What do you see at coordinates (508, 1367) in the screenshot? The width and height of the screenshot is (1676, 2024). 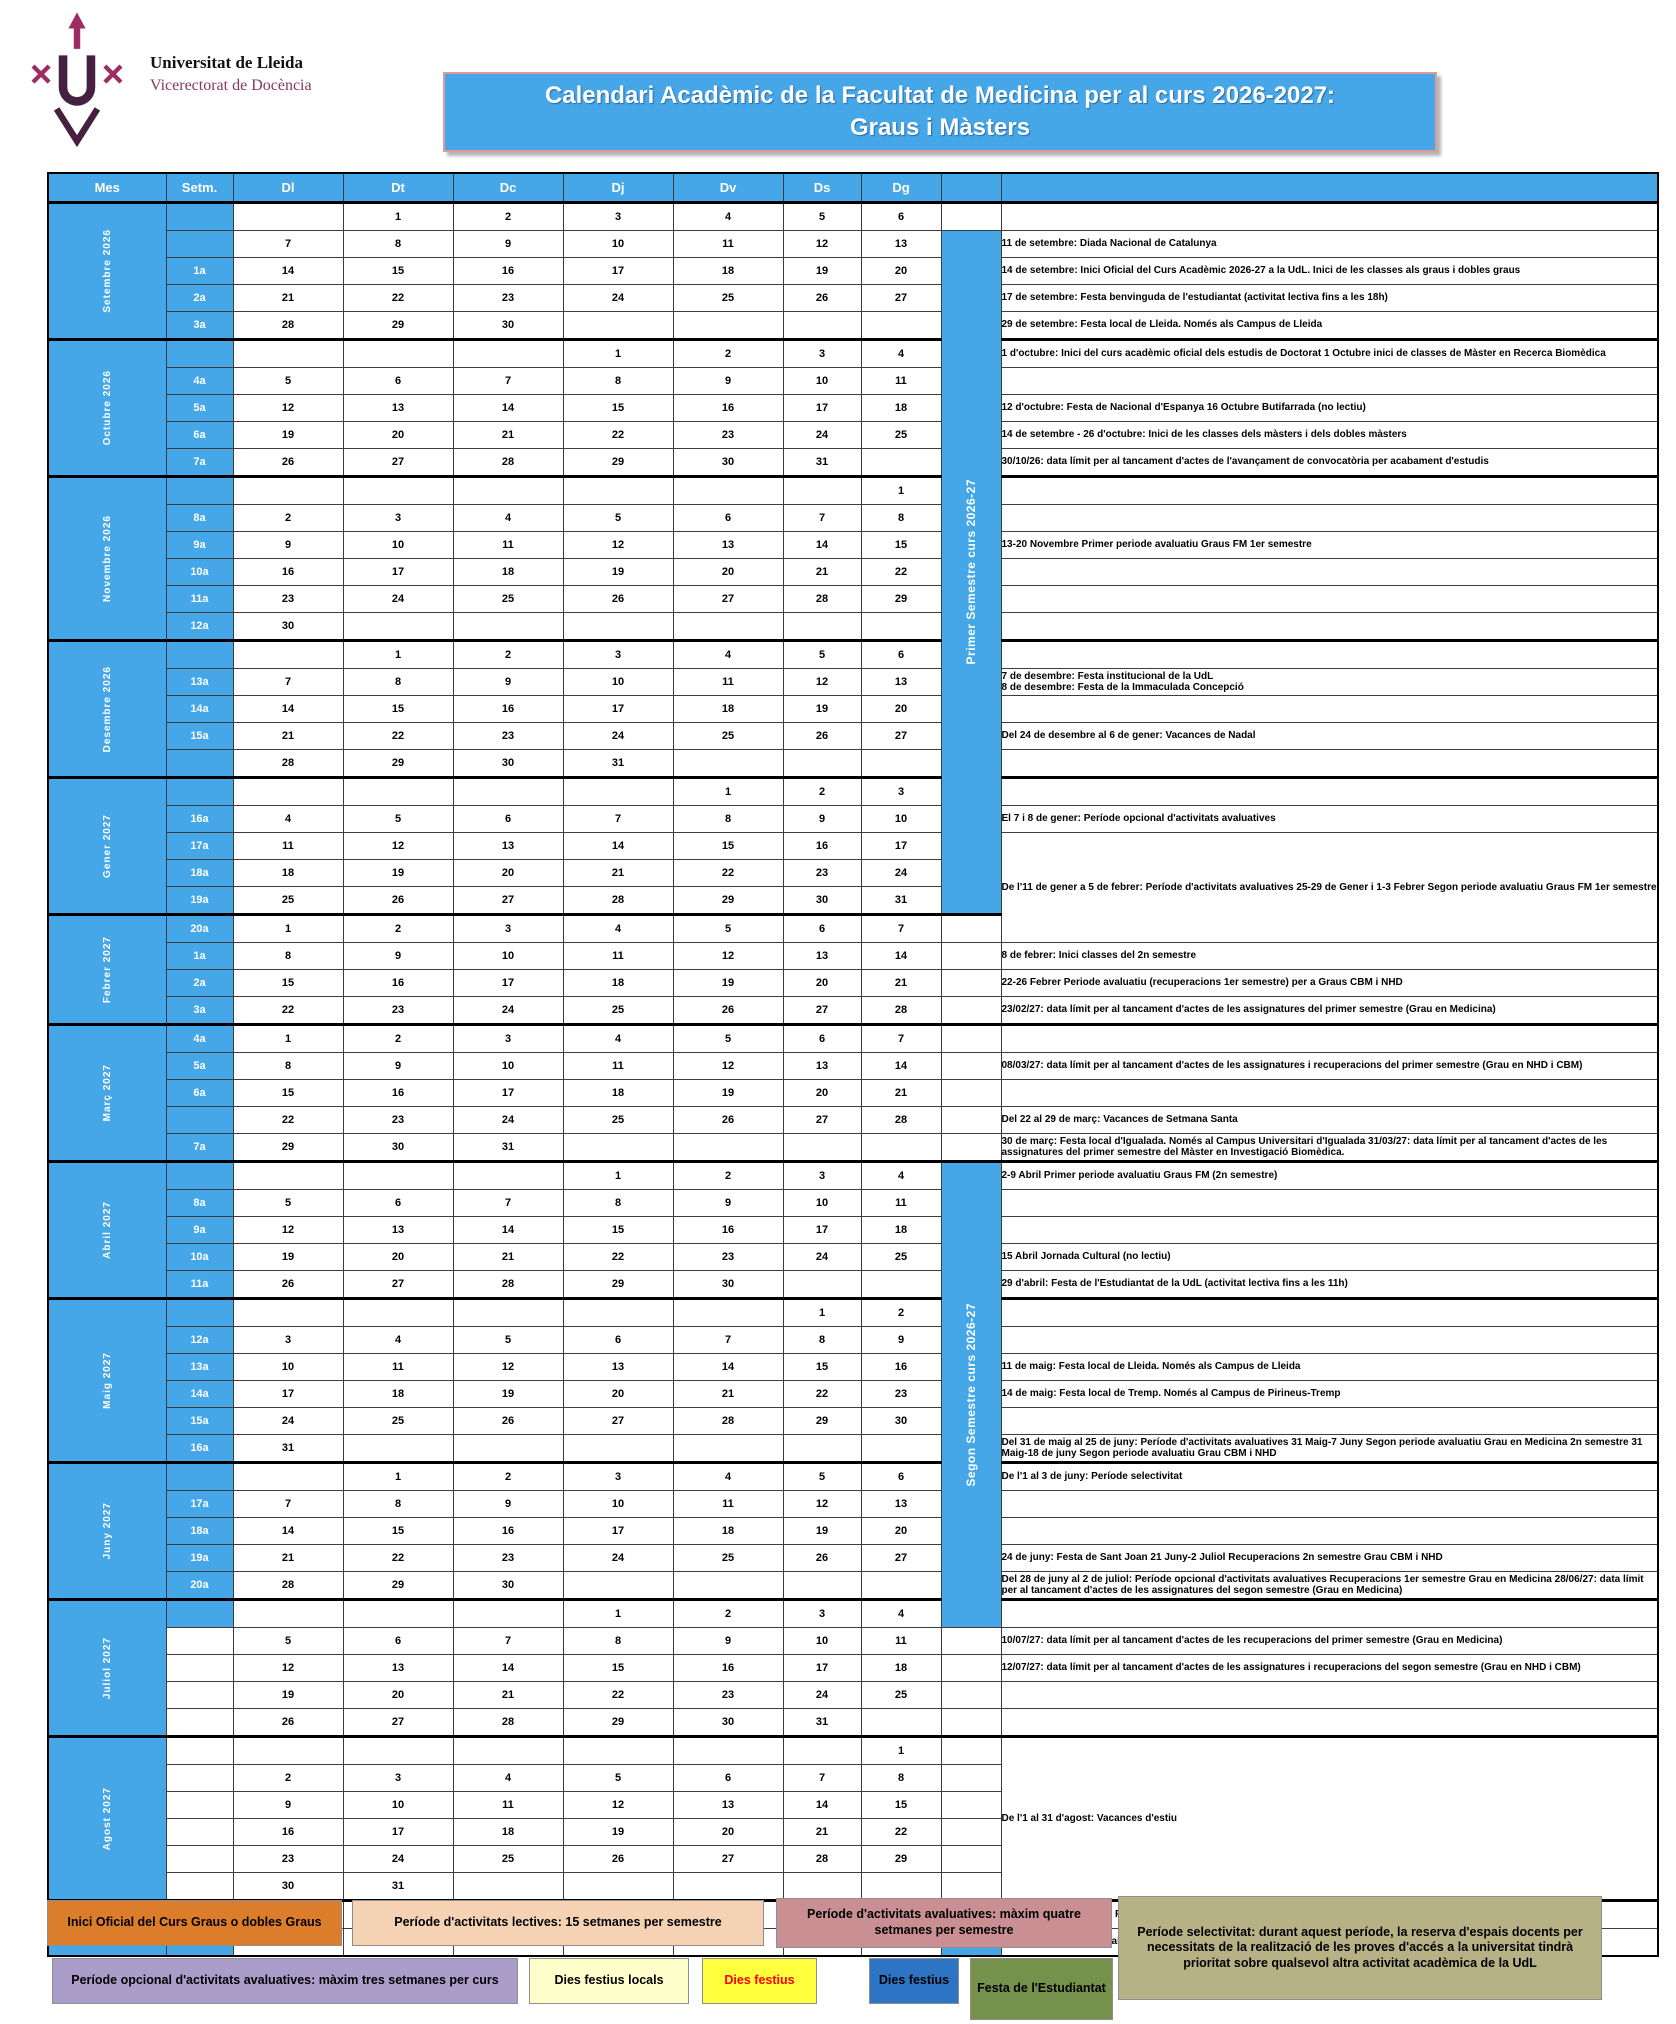 I see `day-cell: 12` at bounding box center [508, 1367].